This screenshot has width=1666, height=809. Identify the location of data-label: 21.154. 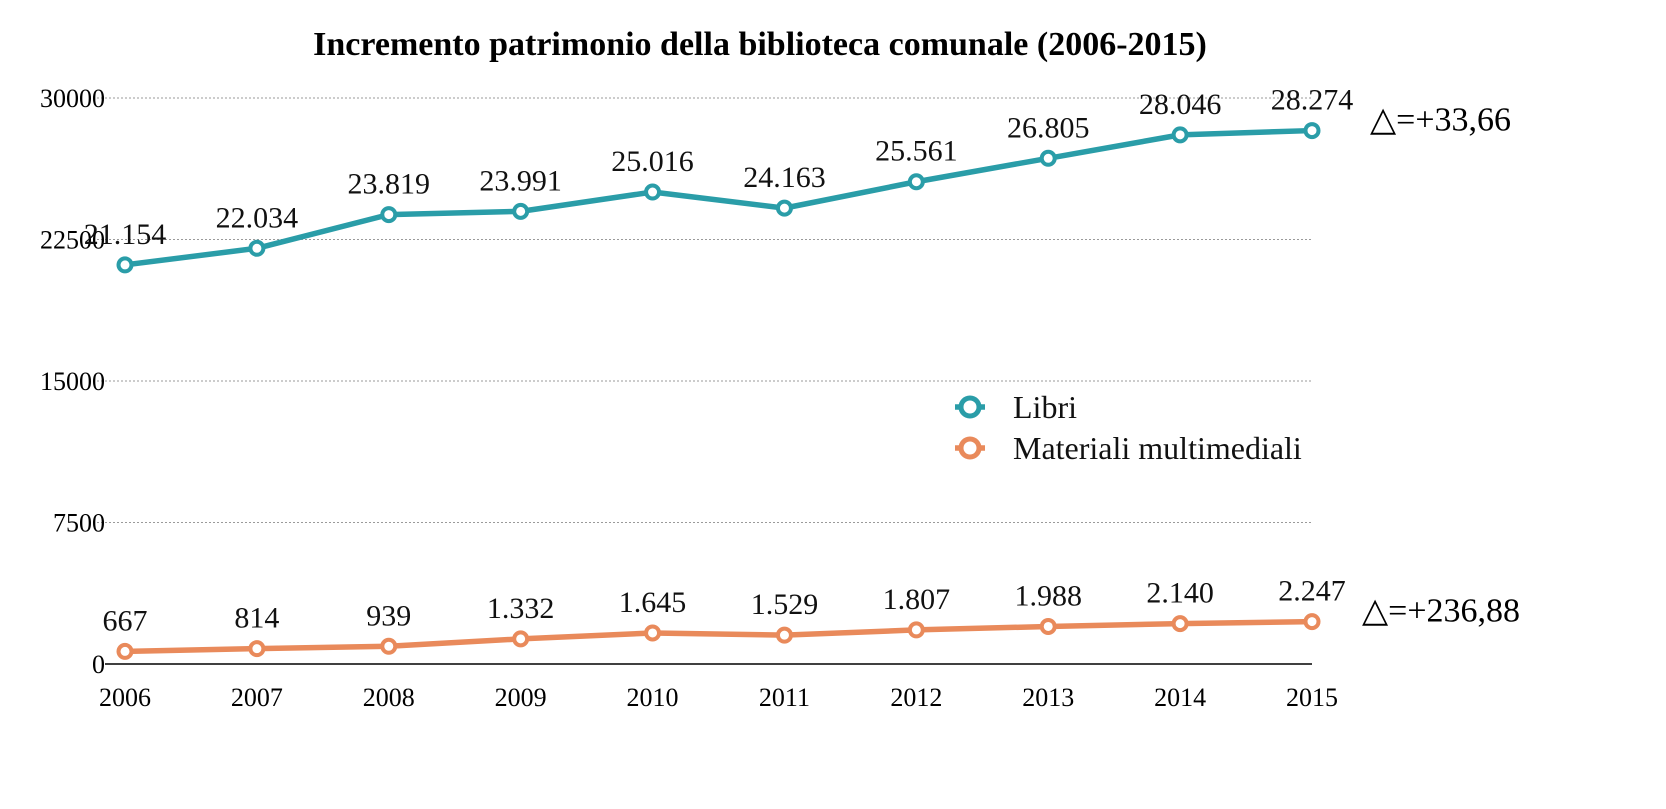
(125, 234).